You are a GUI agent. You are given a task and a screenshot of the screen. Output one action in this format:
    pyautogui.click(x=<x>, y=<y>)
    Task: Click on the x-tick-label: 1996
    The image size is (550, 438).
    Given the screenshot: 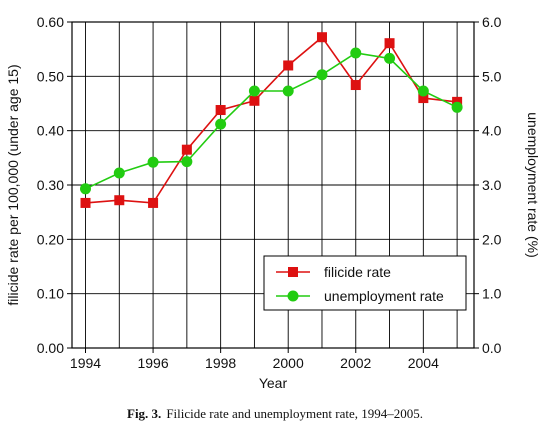 What is the action you would take?
    pyautogui.click(x=152, y=363)
    